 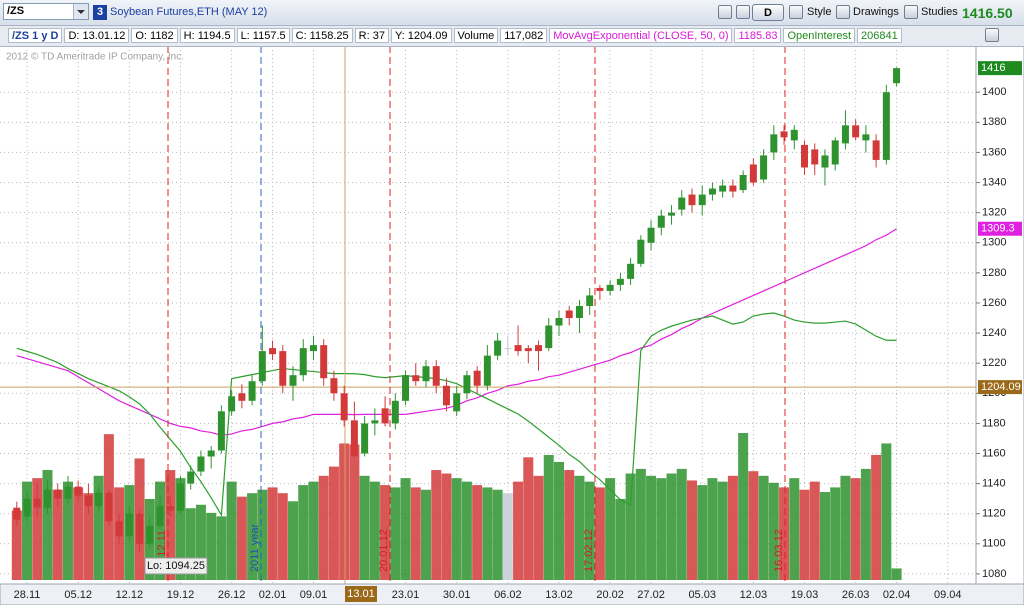 What do you see at coordinates (994, 574) in the screenshot?
I see `y-tick-label: 1080` at bounding box center [994, 574].